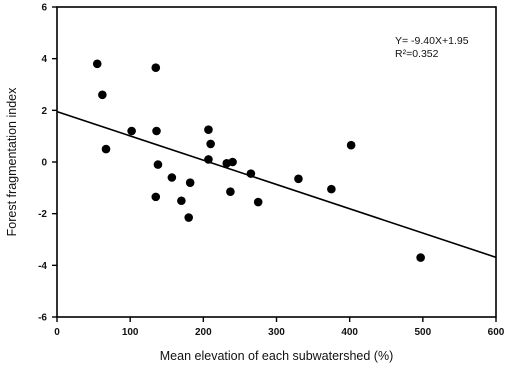 This screenshot has height=372, width=513. Describe the element at coordinates (276, 332) in the screenshot. I see `x-tick-label: 300` at that location.